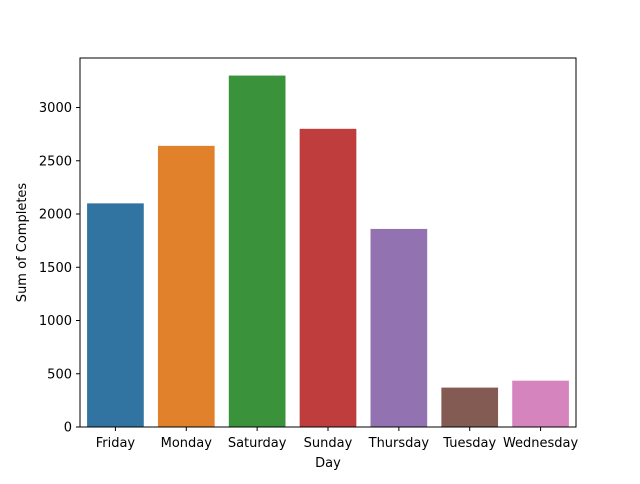 The width and height of the screenshot is (640, 484). Describe the element at coordinates (186, 286) in the screenshot. I see `bar-monday` at that location.